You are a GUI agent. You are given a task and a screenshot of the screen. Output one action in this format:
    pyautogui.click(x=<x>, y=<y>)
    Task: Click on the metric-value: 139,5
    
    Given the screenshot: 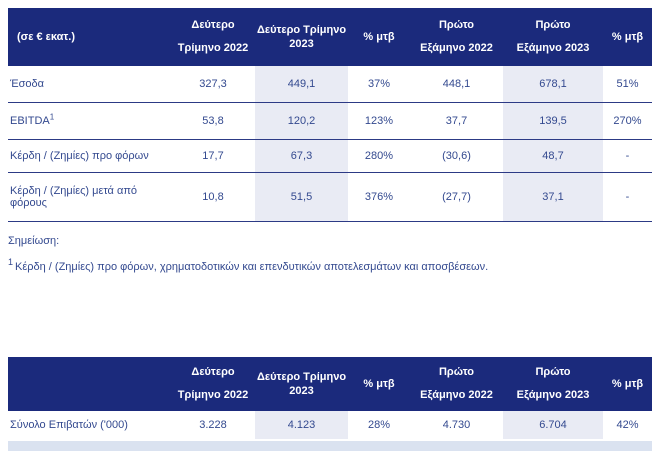 What is the action you would take?
    pyautogui.click(x=553, y=121)
    